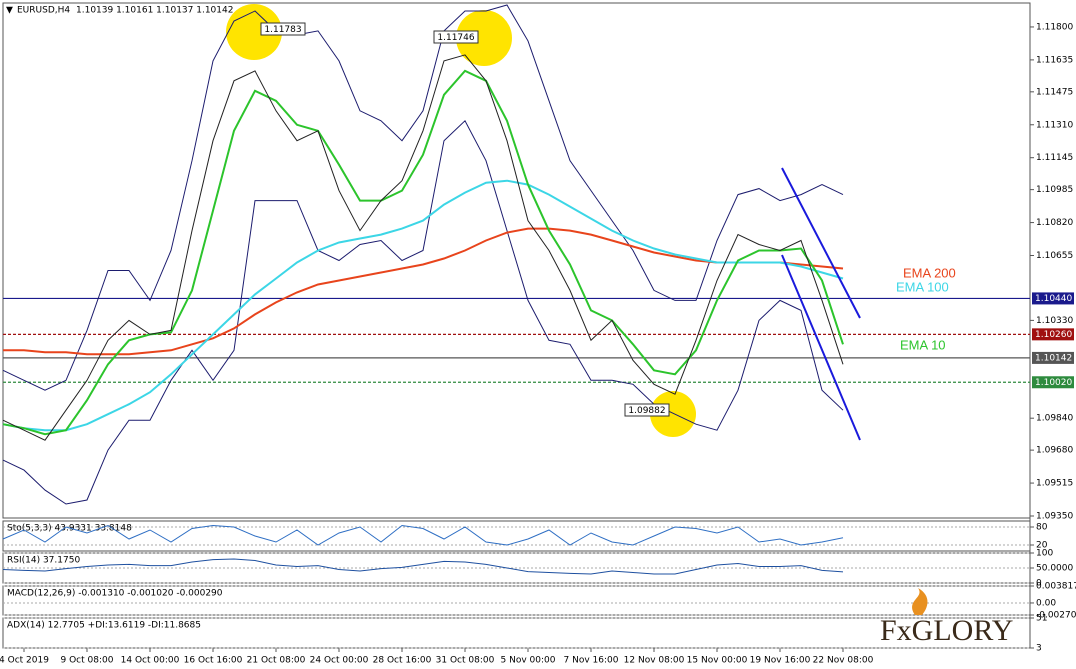 This screenshot has height=669, width=1076. Describe the element at coordinates (154, 11) in the screenshot. I see `ohlc: 1.10139 1.10161 1.10137 1.10142` at that location.